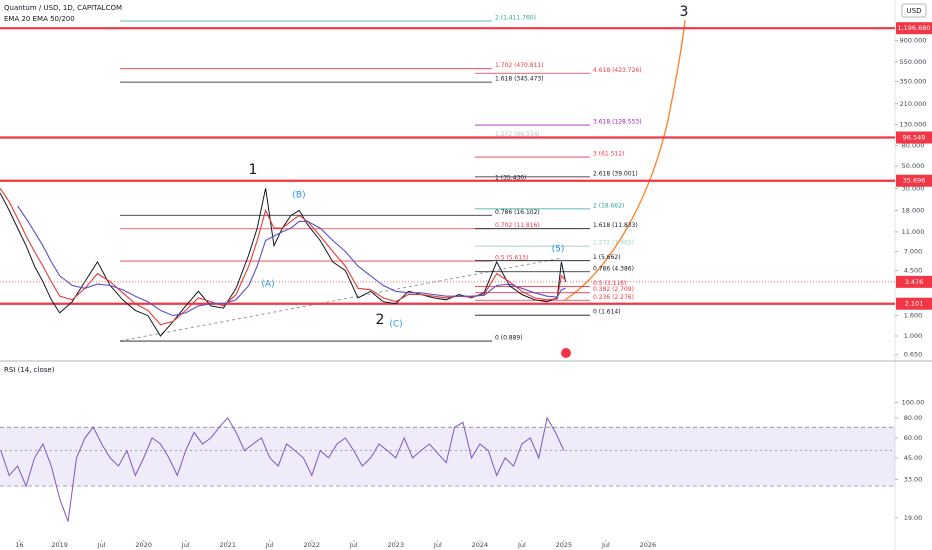 This screenshot has height=550, width=932. What do you see at coordinates (39, 19) in the screenshot?
I see `indicator-title: EMA 20 EMA 50/200` at bounding box center [39, 19].